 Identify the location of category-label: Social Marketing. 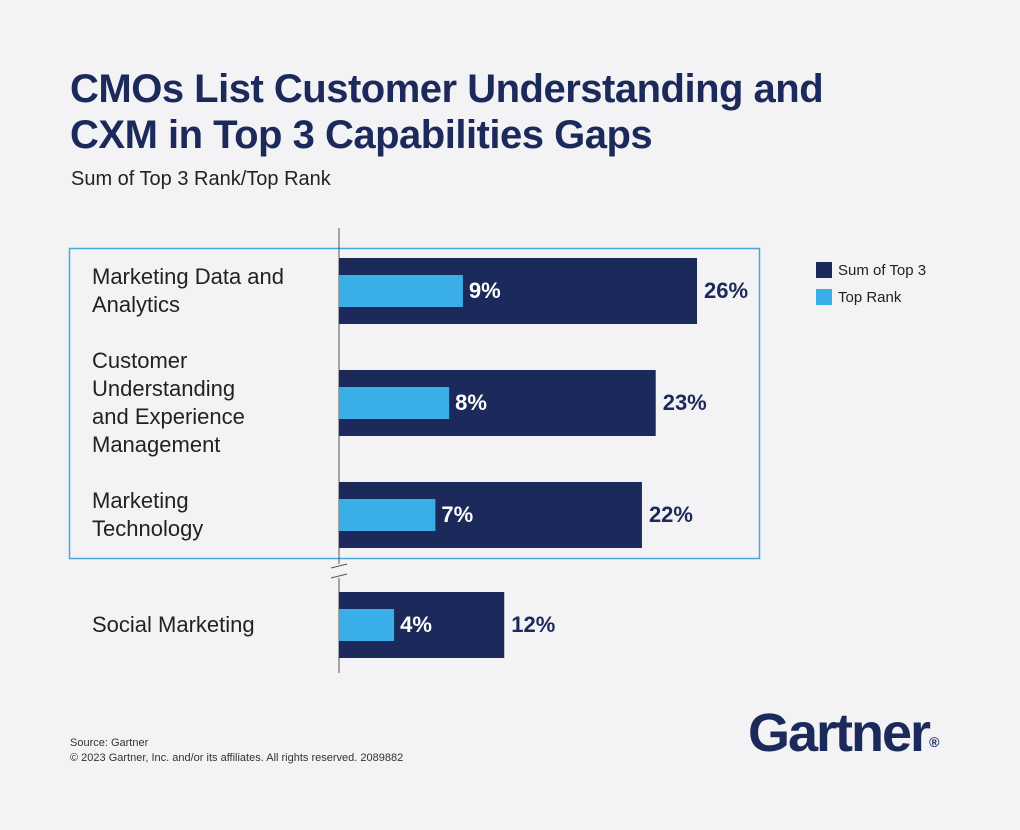
(173, 624).